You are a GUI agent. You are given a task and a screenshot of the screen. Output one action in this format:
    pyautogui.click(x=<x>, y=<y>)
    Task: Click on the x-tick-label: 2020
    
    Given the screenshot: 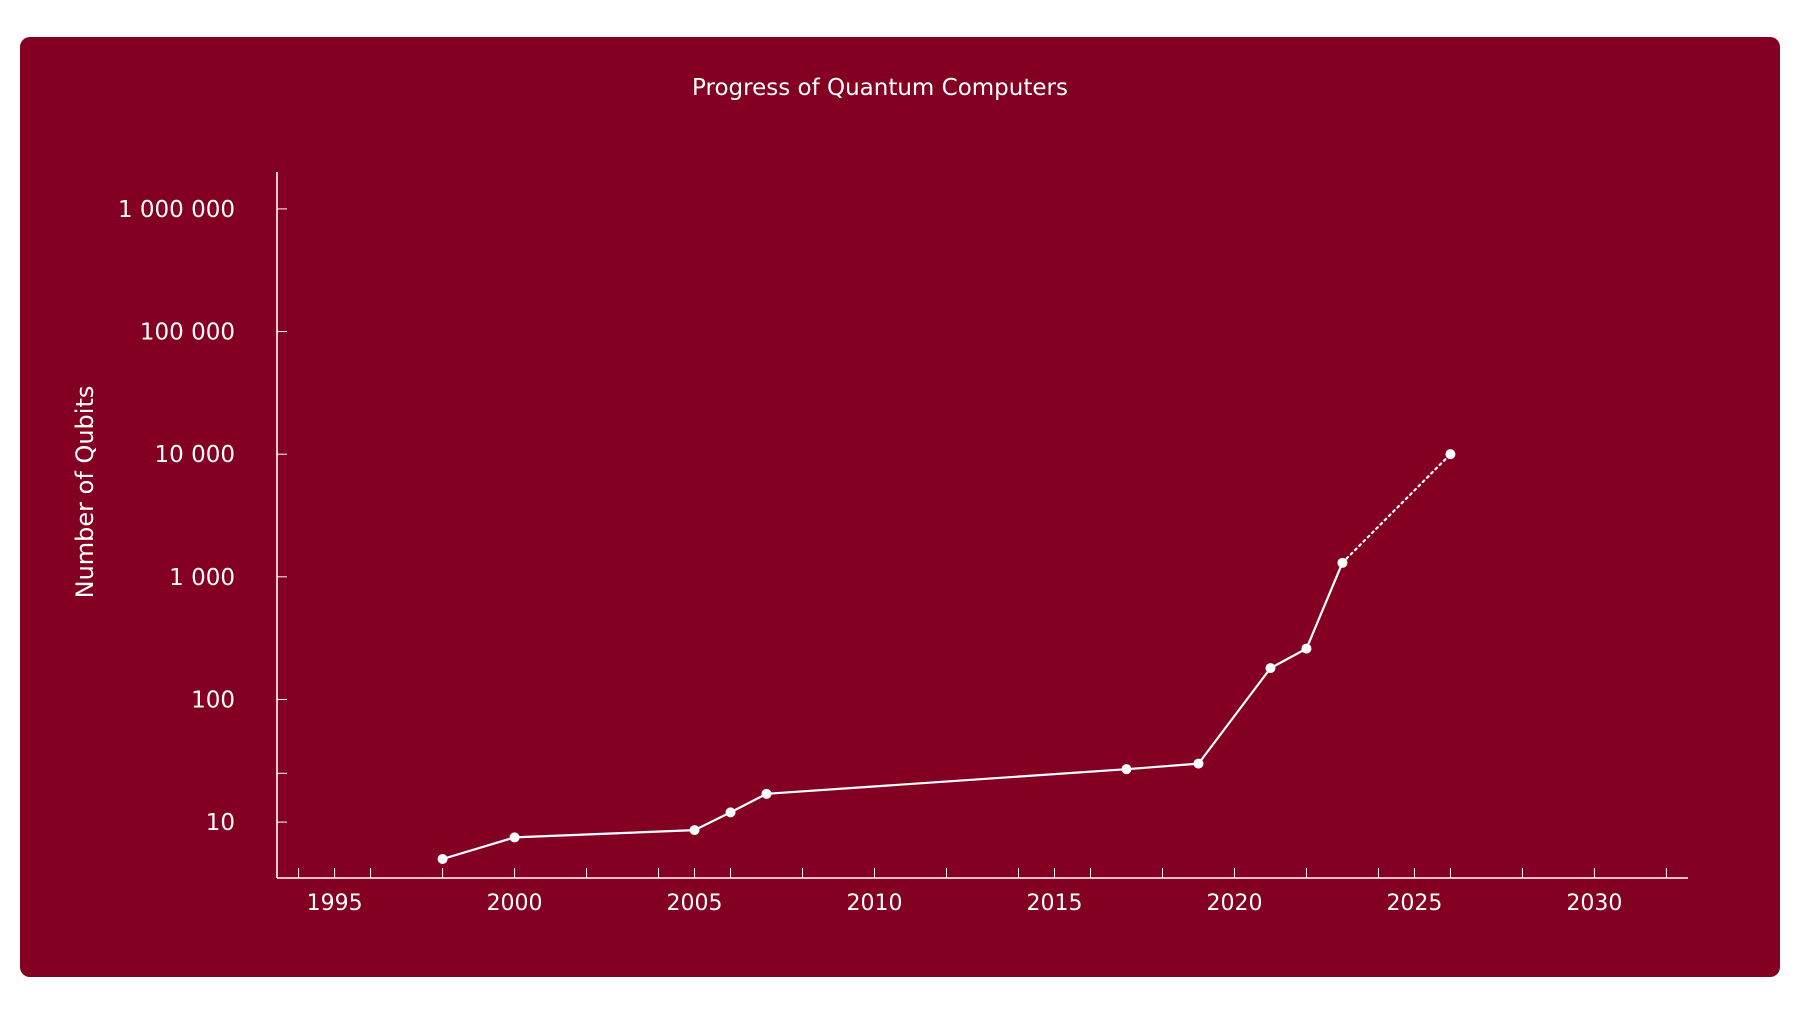 What is the action you would take?
    pyautogui.click(x=1234, y=903)
    